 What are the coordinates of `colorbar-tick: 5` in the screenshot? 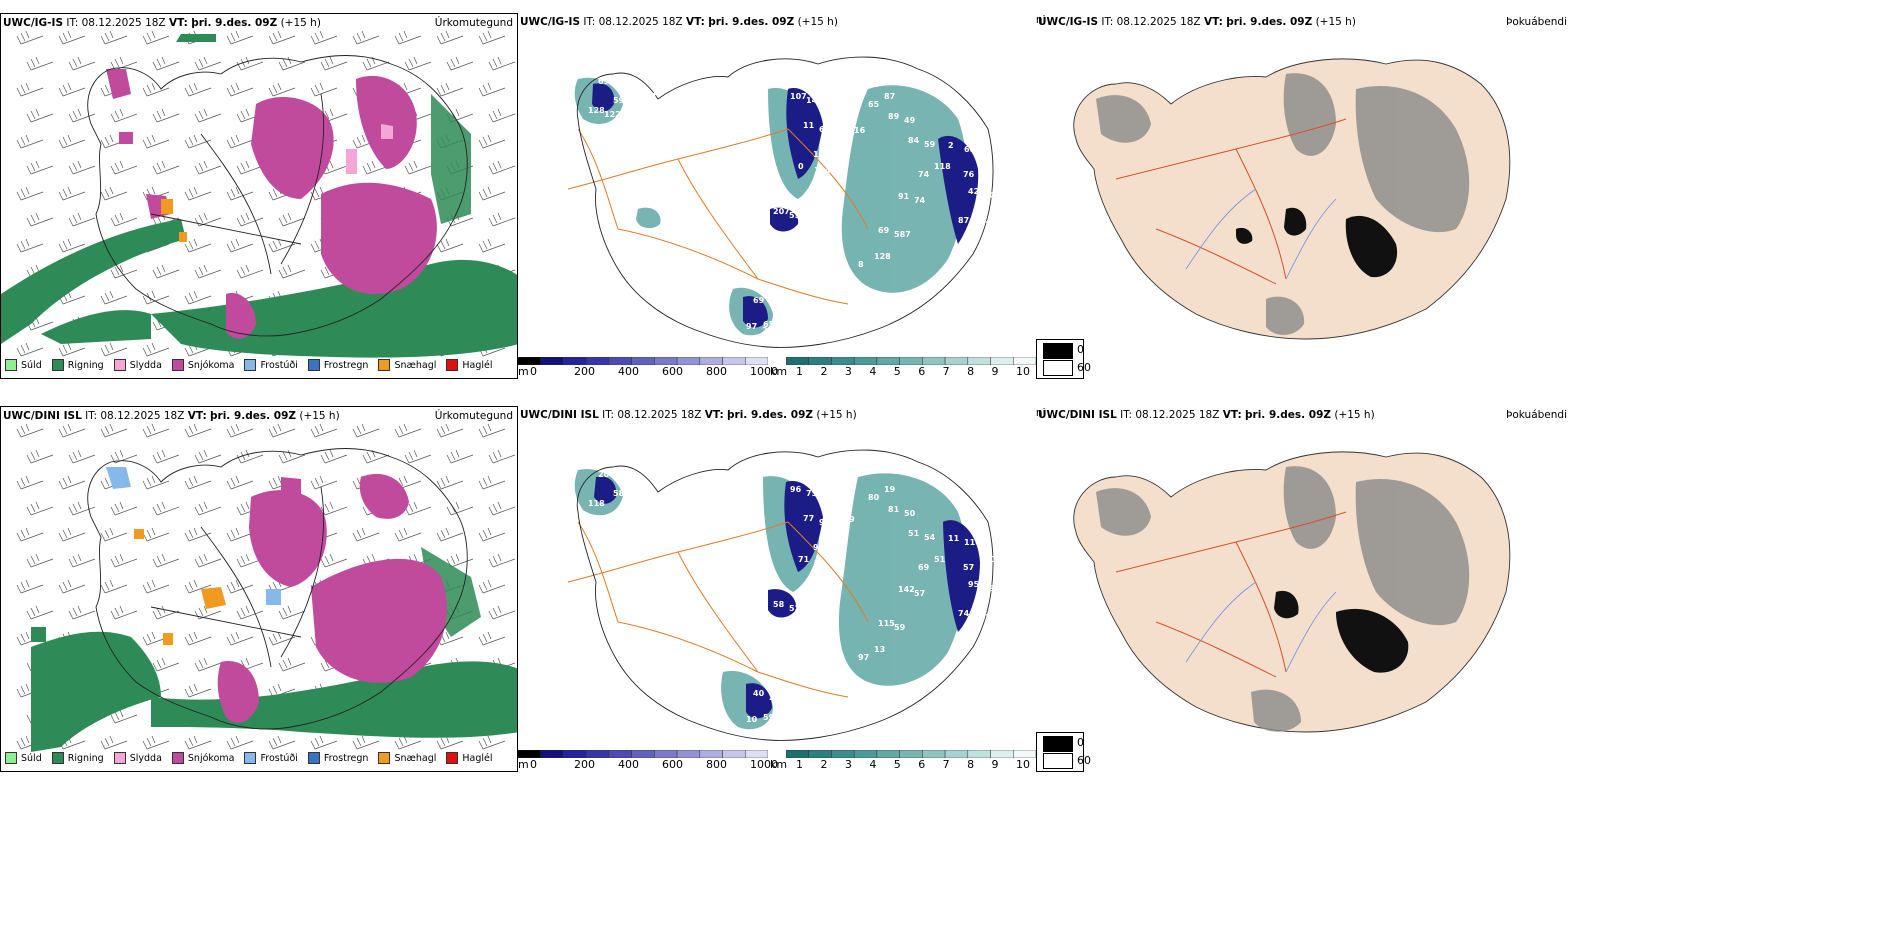 It's located at (897, 371).